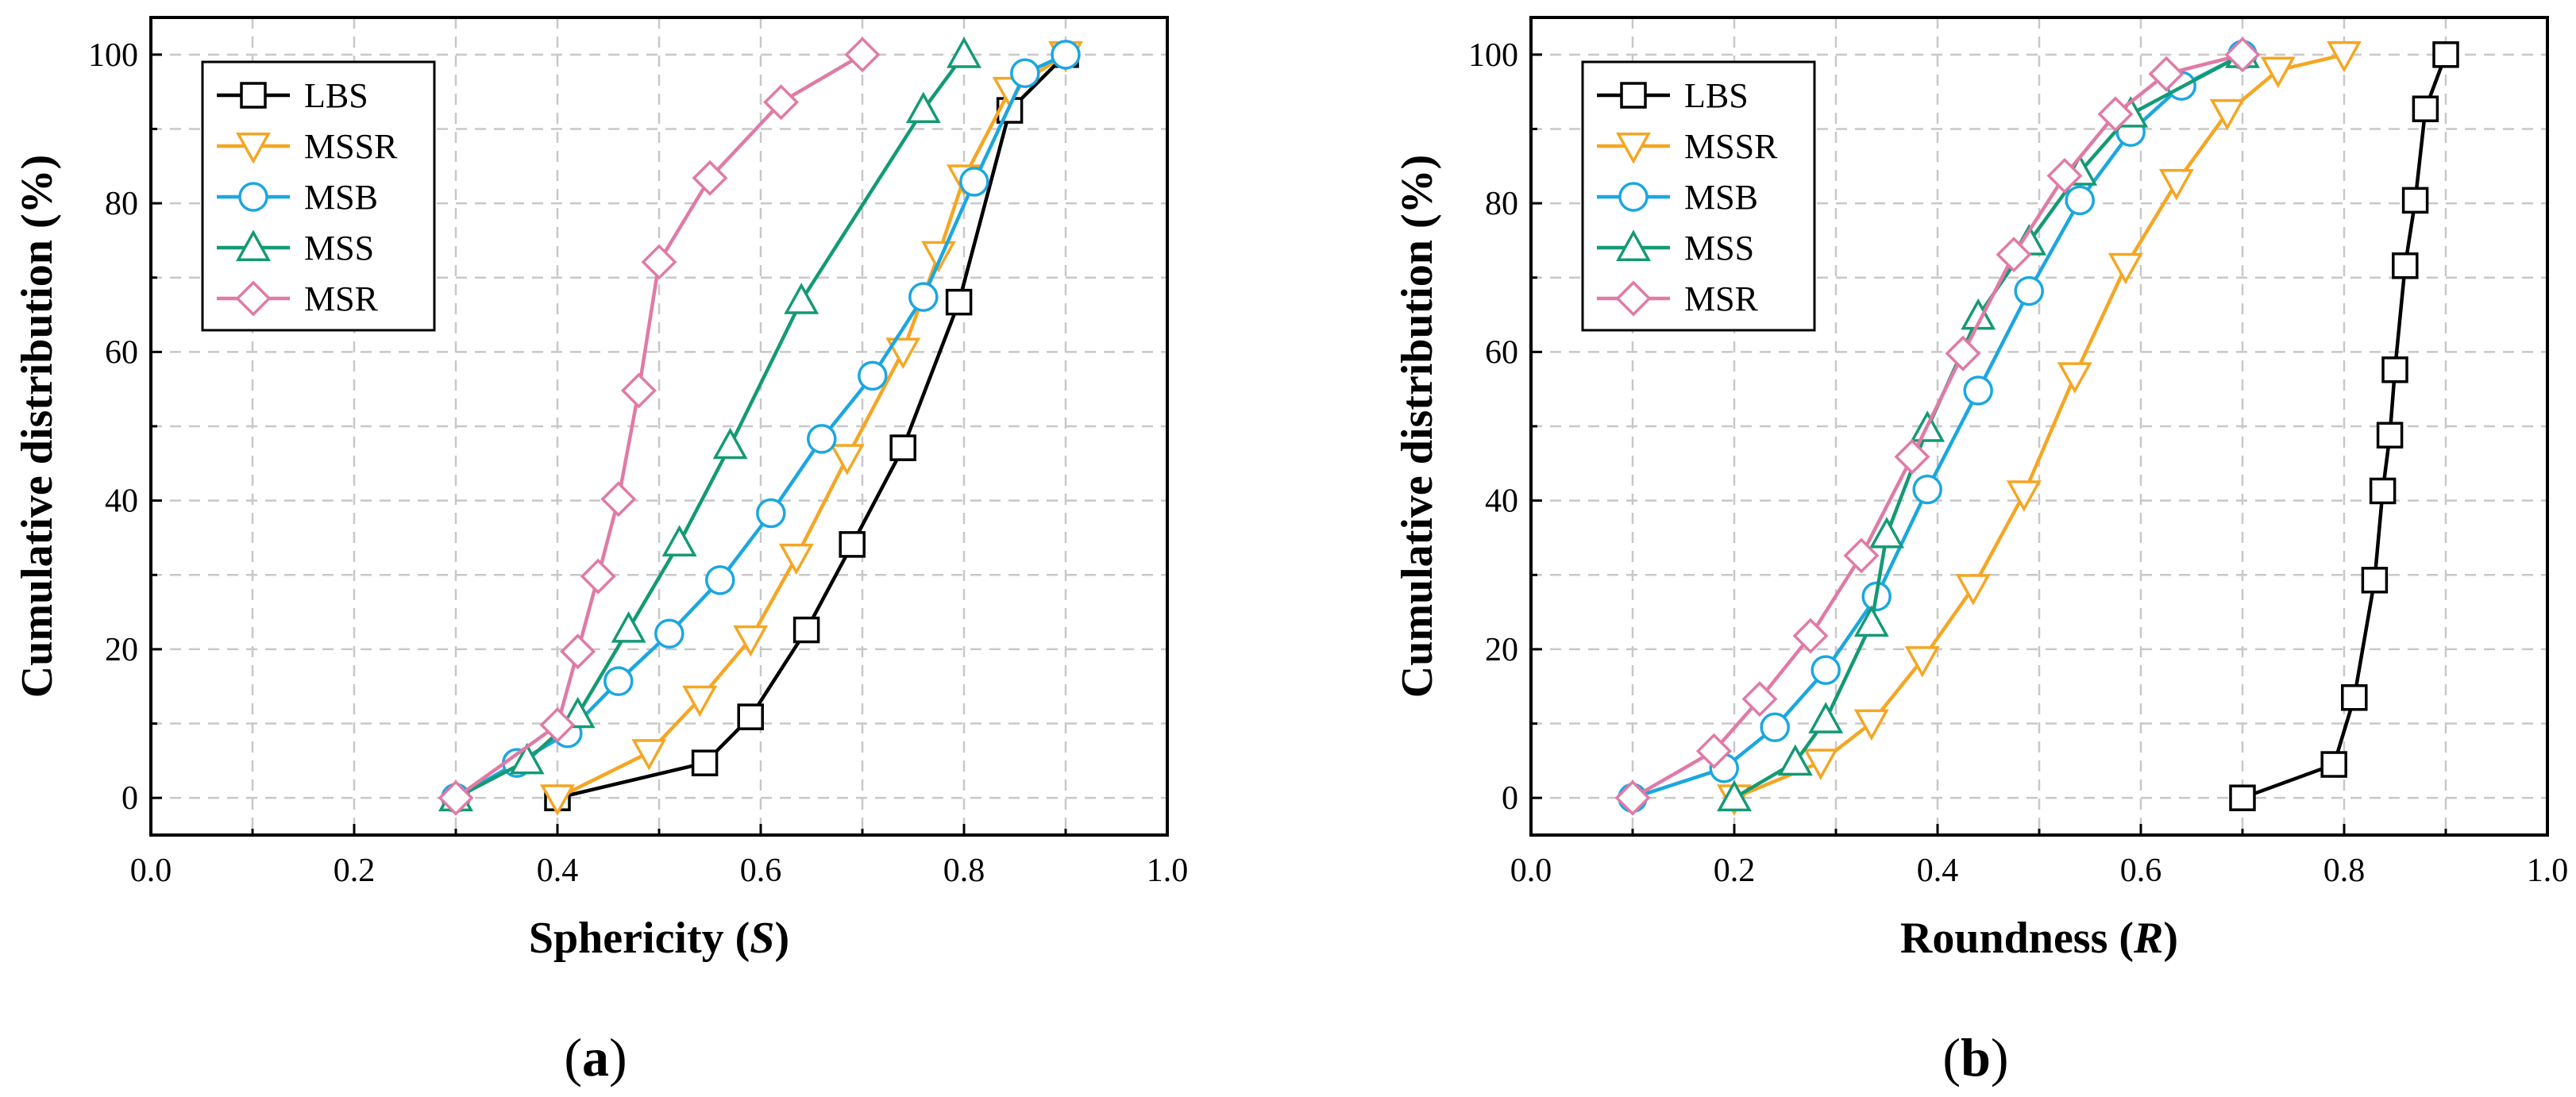 This screenshot has height=1097, width=2576. I want to click on x-axis-title-text: Sphericity, so click(626, 938).